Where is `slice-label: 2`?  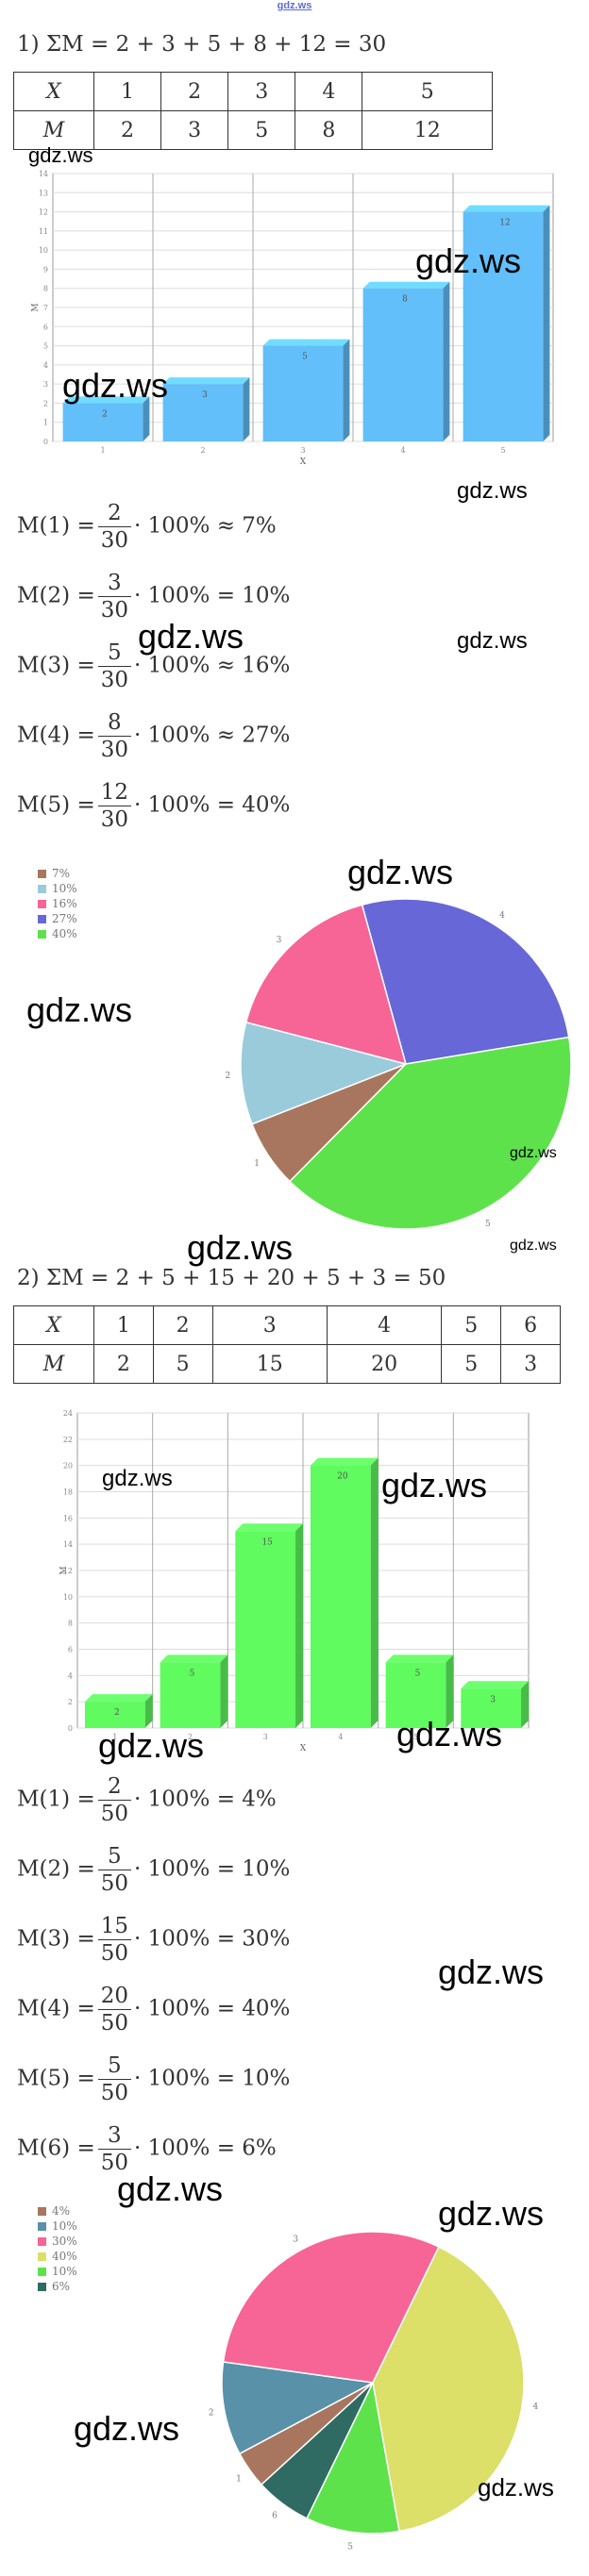
slice-label: 2 is located at coordinates (227, 1076).